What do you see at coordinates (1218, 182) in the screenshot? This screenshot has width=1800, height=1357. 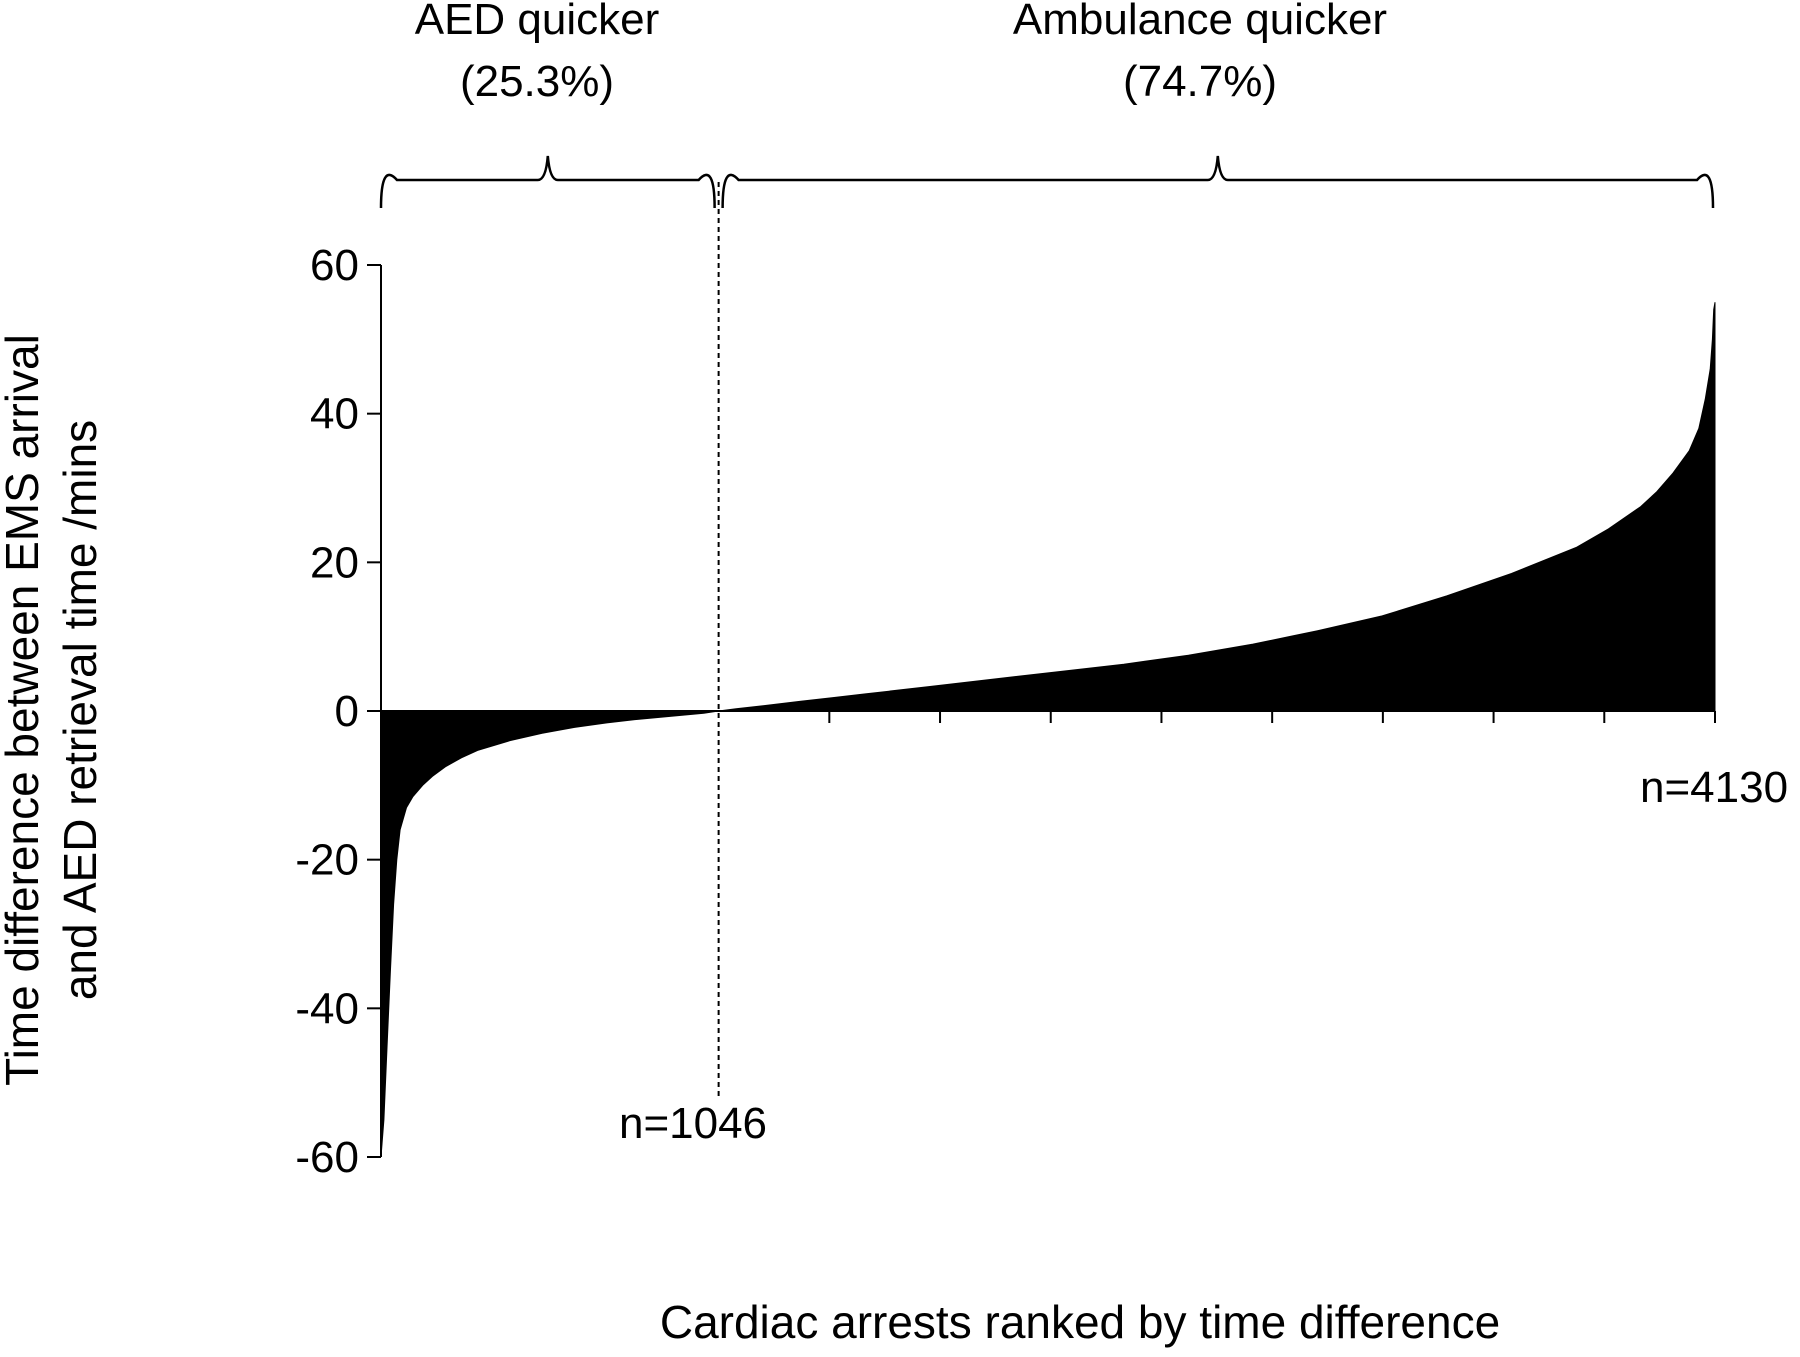 I see `bracket-ambulance-quicker` at bounding box center [1218, 182].